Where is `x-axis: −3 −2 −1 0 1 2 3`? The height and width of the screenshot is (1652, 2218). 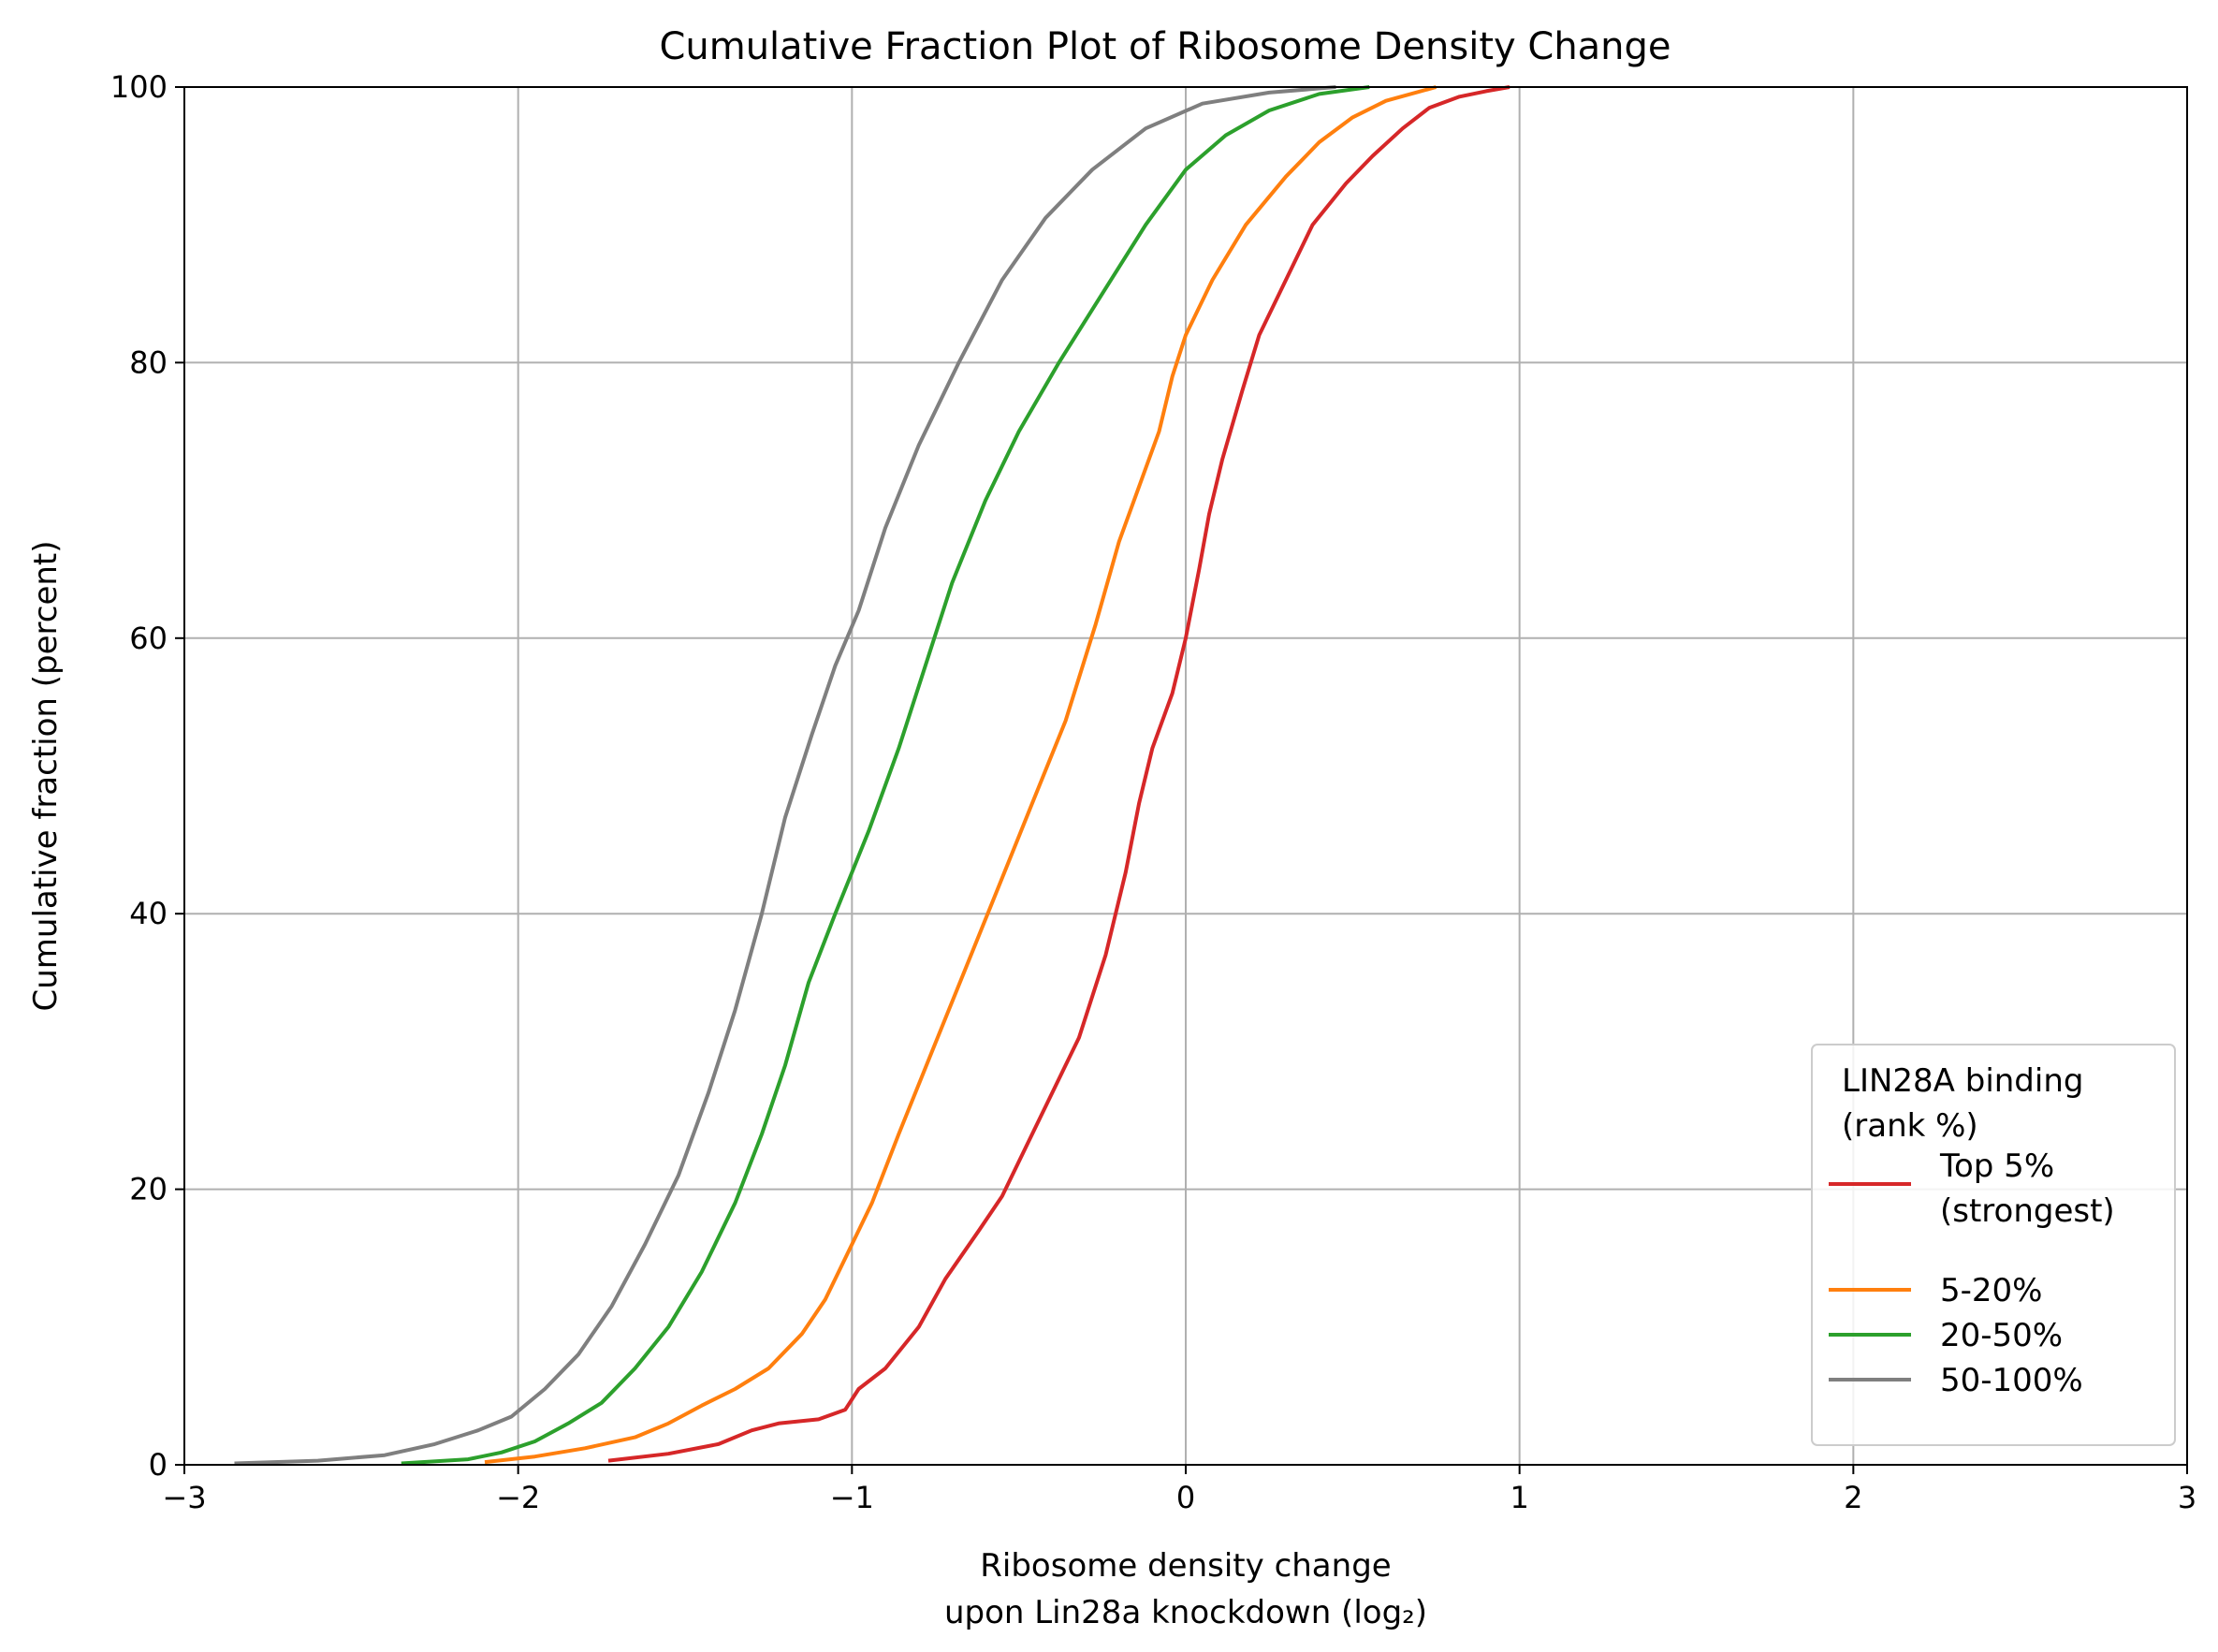 x-axis: −3 −2 −1 0 1 2 3 is located at coordinates (1179, 1490).